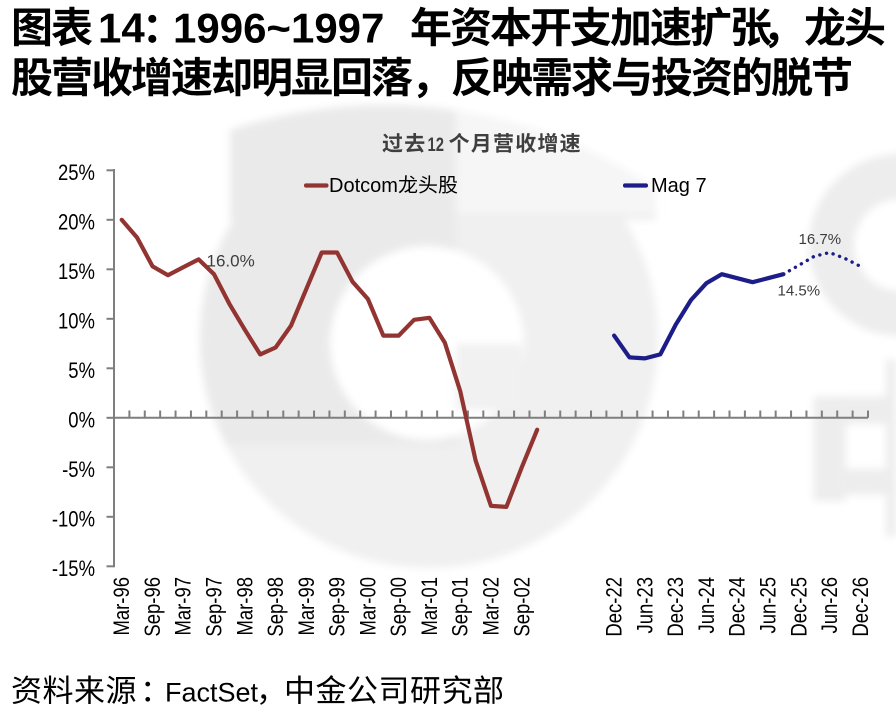 The image size is (896, 716). I want to click on svg-text: 25%, so click(76, 172).